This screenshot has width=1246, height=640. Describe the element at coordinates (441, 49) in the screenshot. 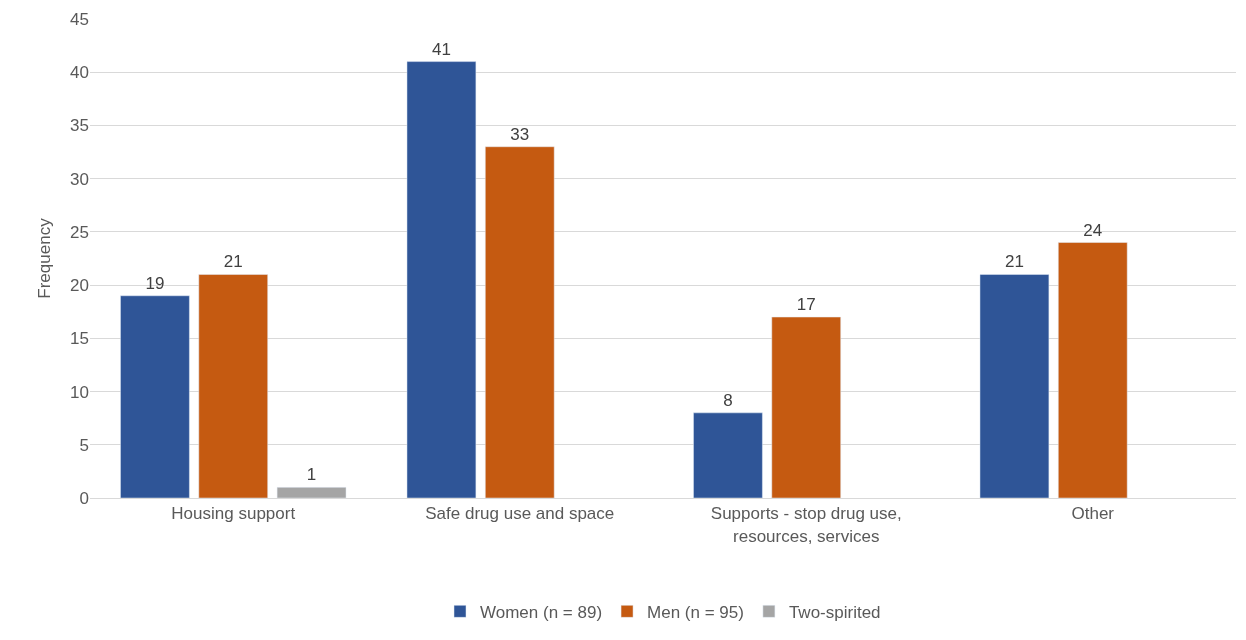

I see `data-label: 41` at that location.